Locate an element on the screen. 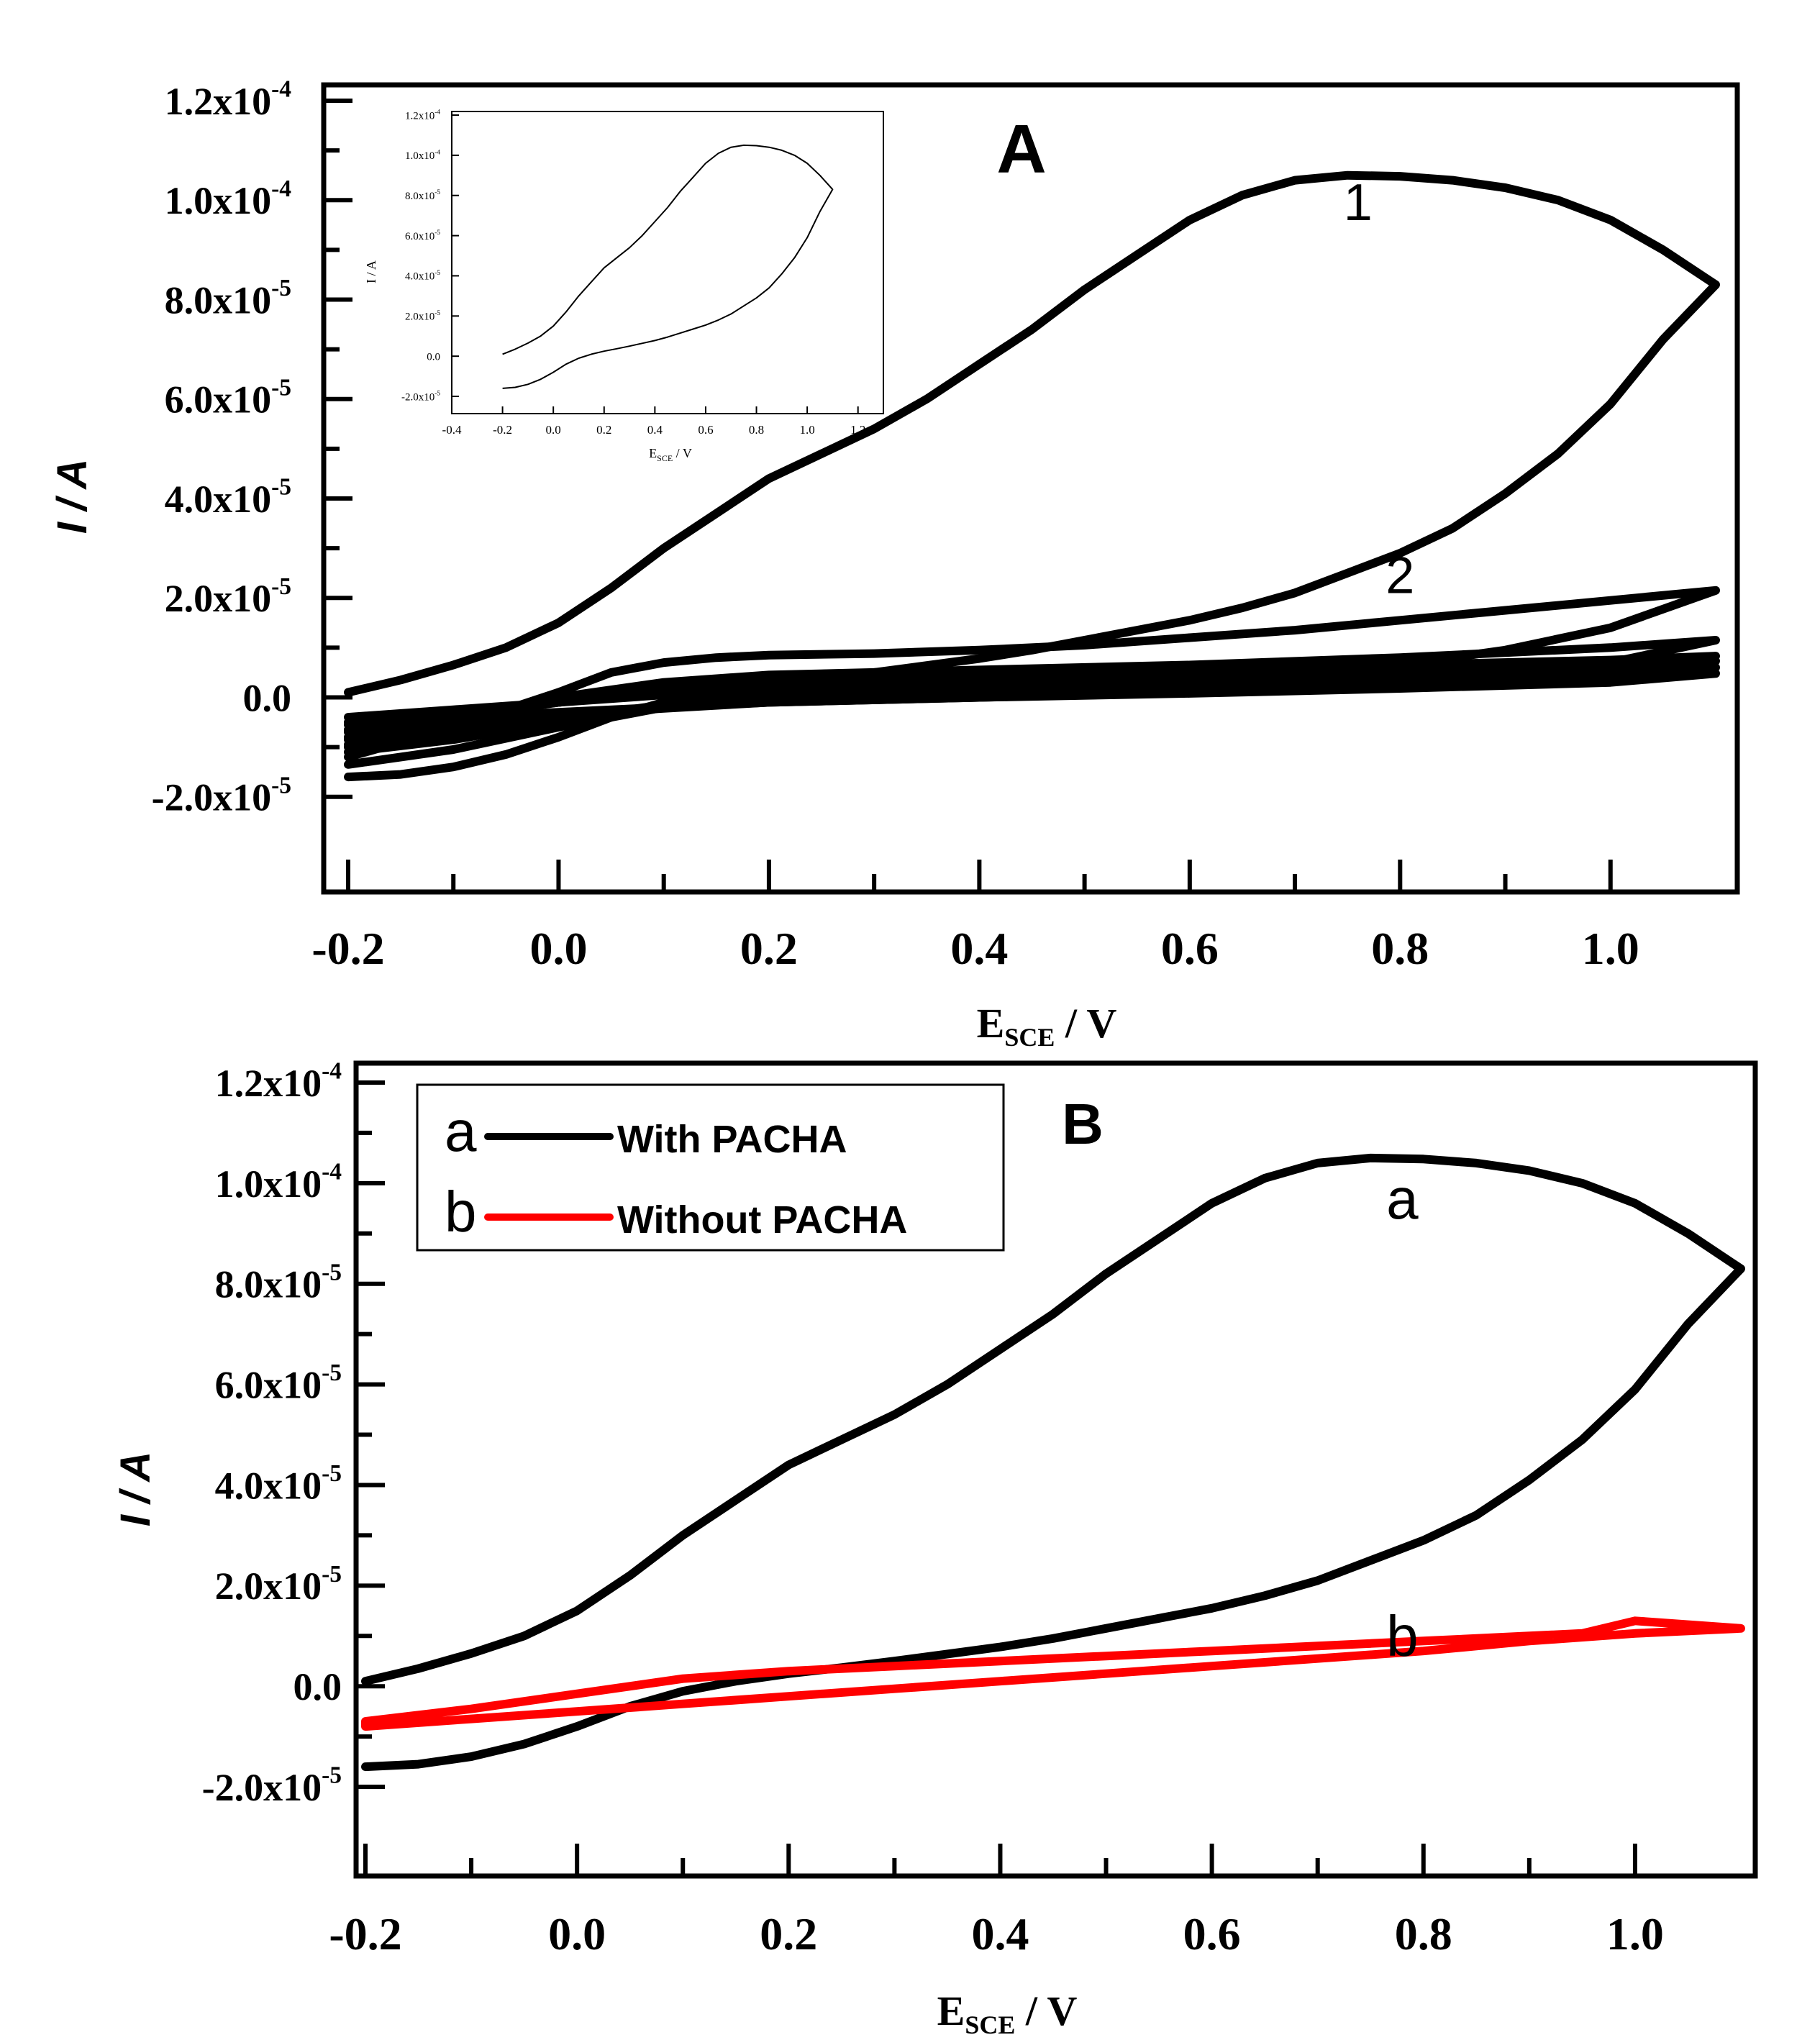 The width and height of the screenshot is (1820, 2040). panel-a-inset-frame is located at coordinates (667, 262).